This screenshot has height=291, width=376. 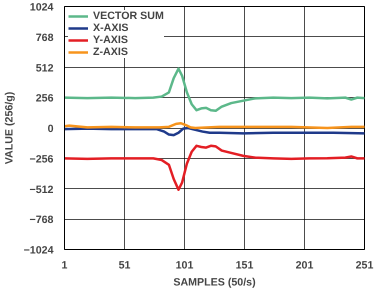 What do you see at coordinates (185, 266) in the screenshot?
I see `x-tick-label: 101` at bounding box center [185, 266].